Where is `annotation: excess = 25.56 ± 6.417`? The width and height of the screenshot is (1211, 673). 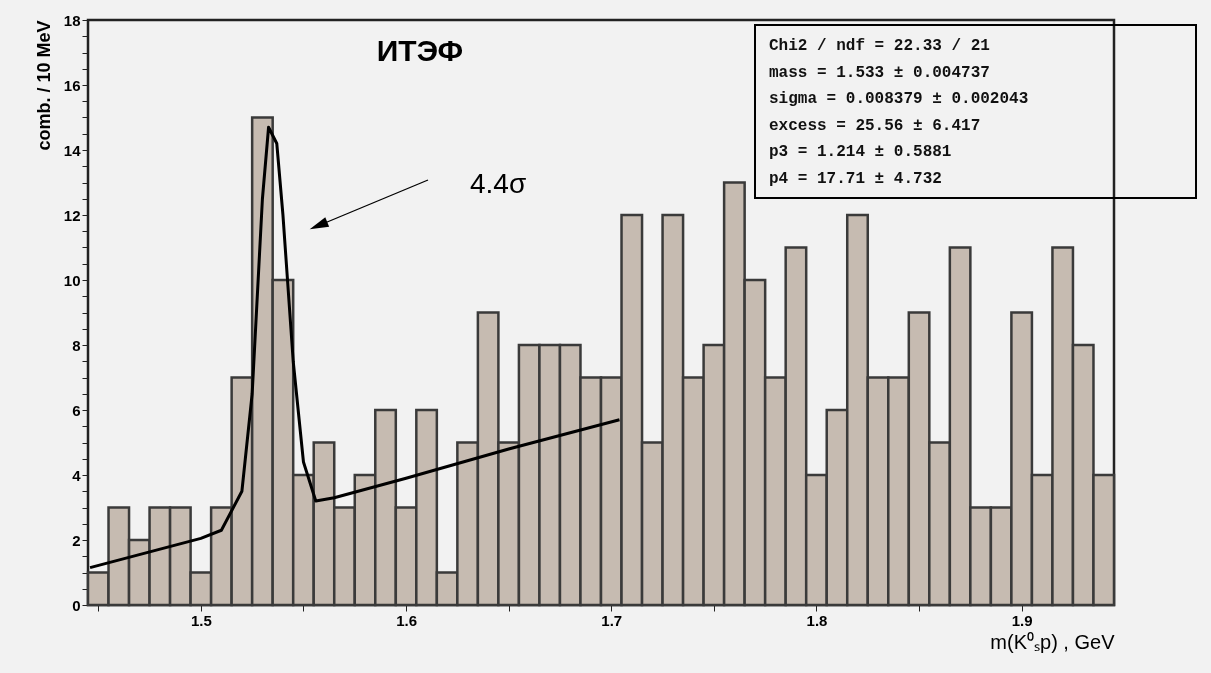 annotation: excess = 25.56 ± 6.417 is located at coordinates (875, 125).